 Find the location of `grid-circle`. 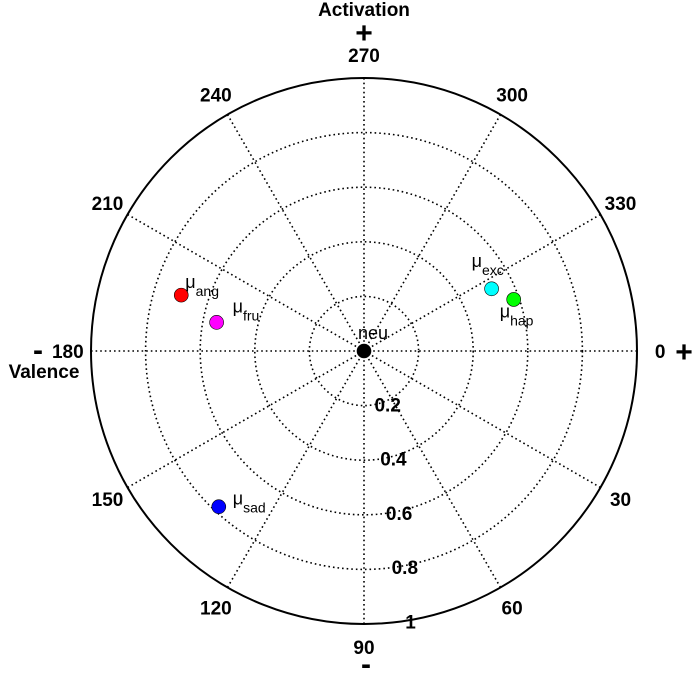

grid-circle is located at coordinates (364, 351).